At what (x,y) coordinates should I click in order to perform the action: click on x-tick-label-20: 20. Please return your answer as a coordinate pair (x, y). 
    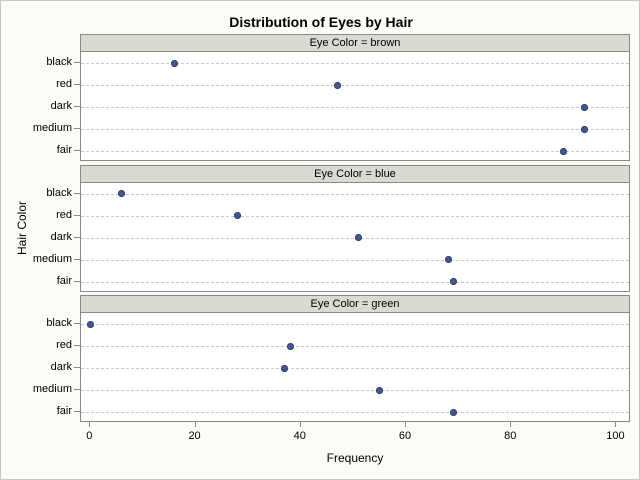
    Looking at the image, I should click on (194, 436).